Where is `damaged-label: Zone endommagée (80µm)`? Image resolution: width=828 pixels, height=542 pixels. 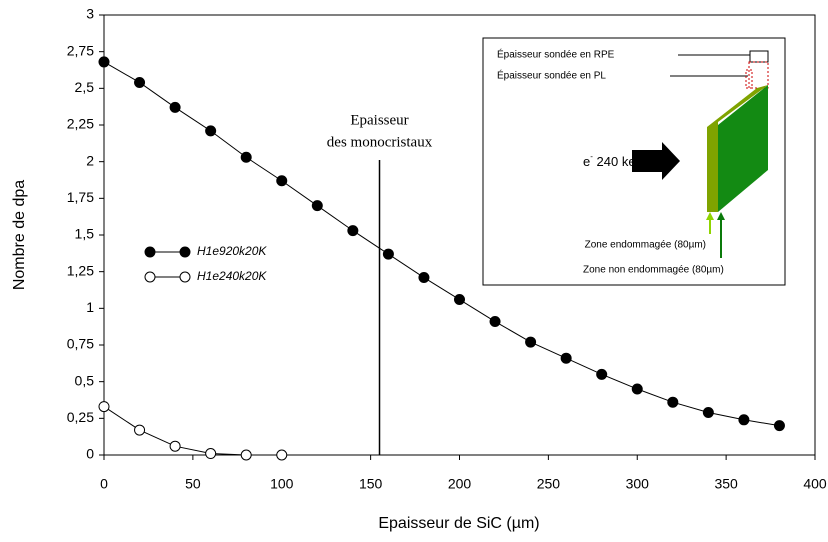
damaged-label: Zone endommagée (80µm) is located at coordinates (645, 245).